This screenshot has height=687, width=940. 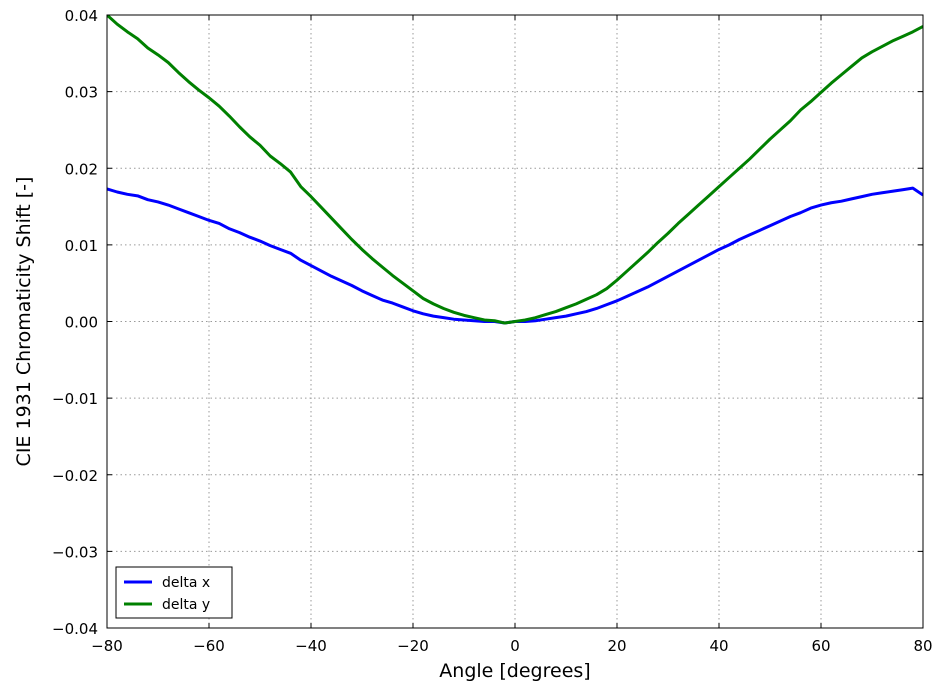 What do you see at coordinates (81, 169) in the screenshot?
I see `y-tick-label: 0.02` at bounding box center [81, 169].